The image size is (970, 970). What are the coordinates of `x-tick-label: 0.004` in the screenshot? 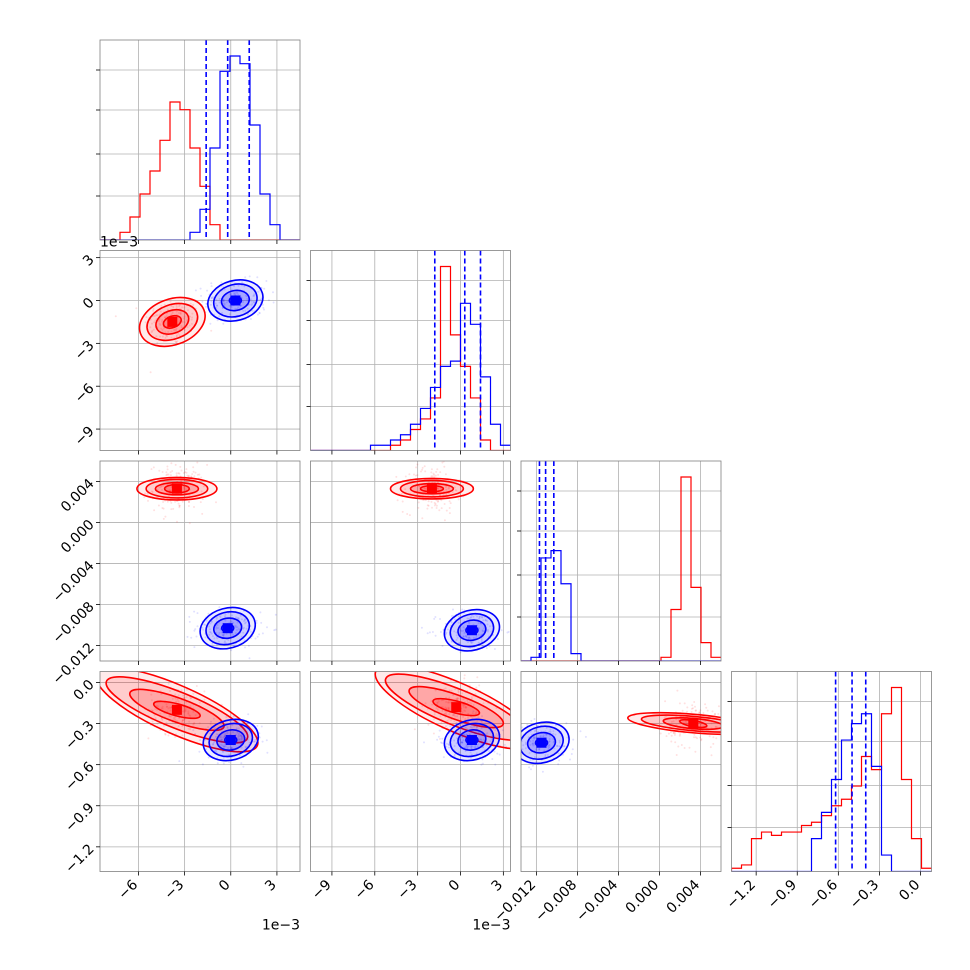 It's located at (684, 897).